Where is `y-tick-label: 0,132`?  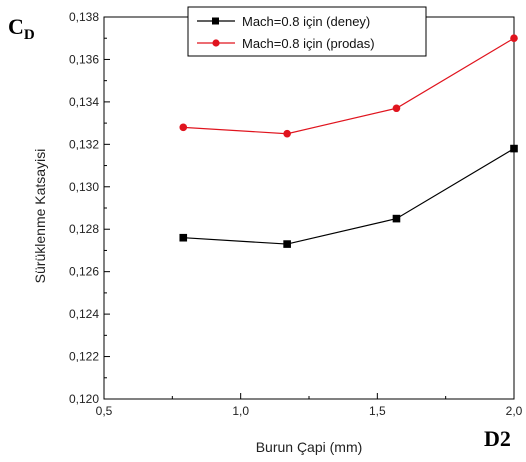
y-tick-label: 0,132 is located at coordinates (84, 144).